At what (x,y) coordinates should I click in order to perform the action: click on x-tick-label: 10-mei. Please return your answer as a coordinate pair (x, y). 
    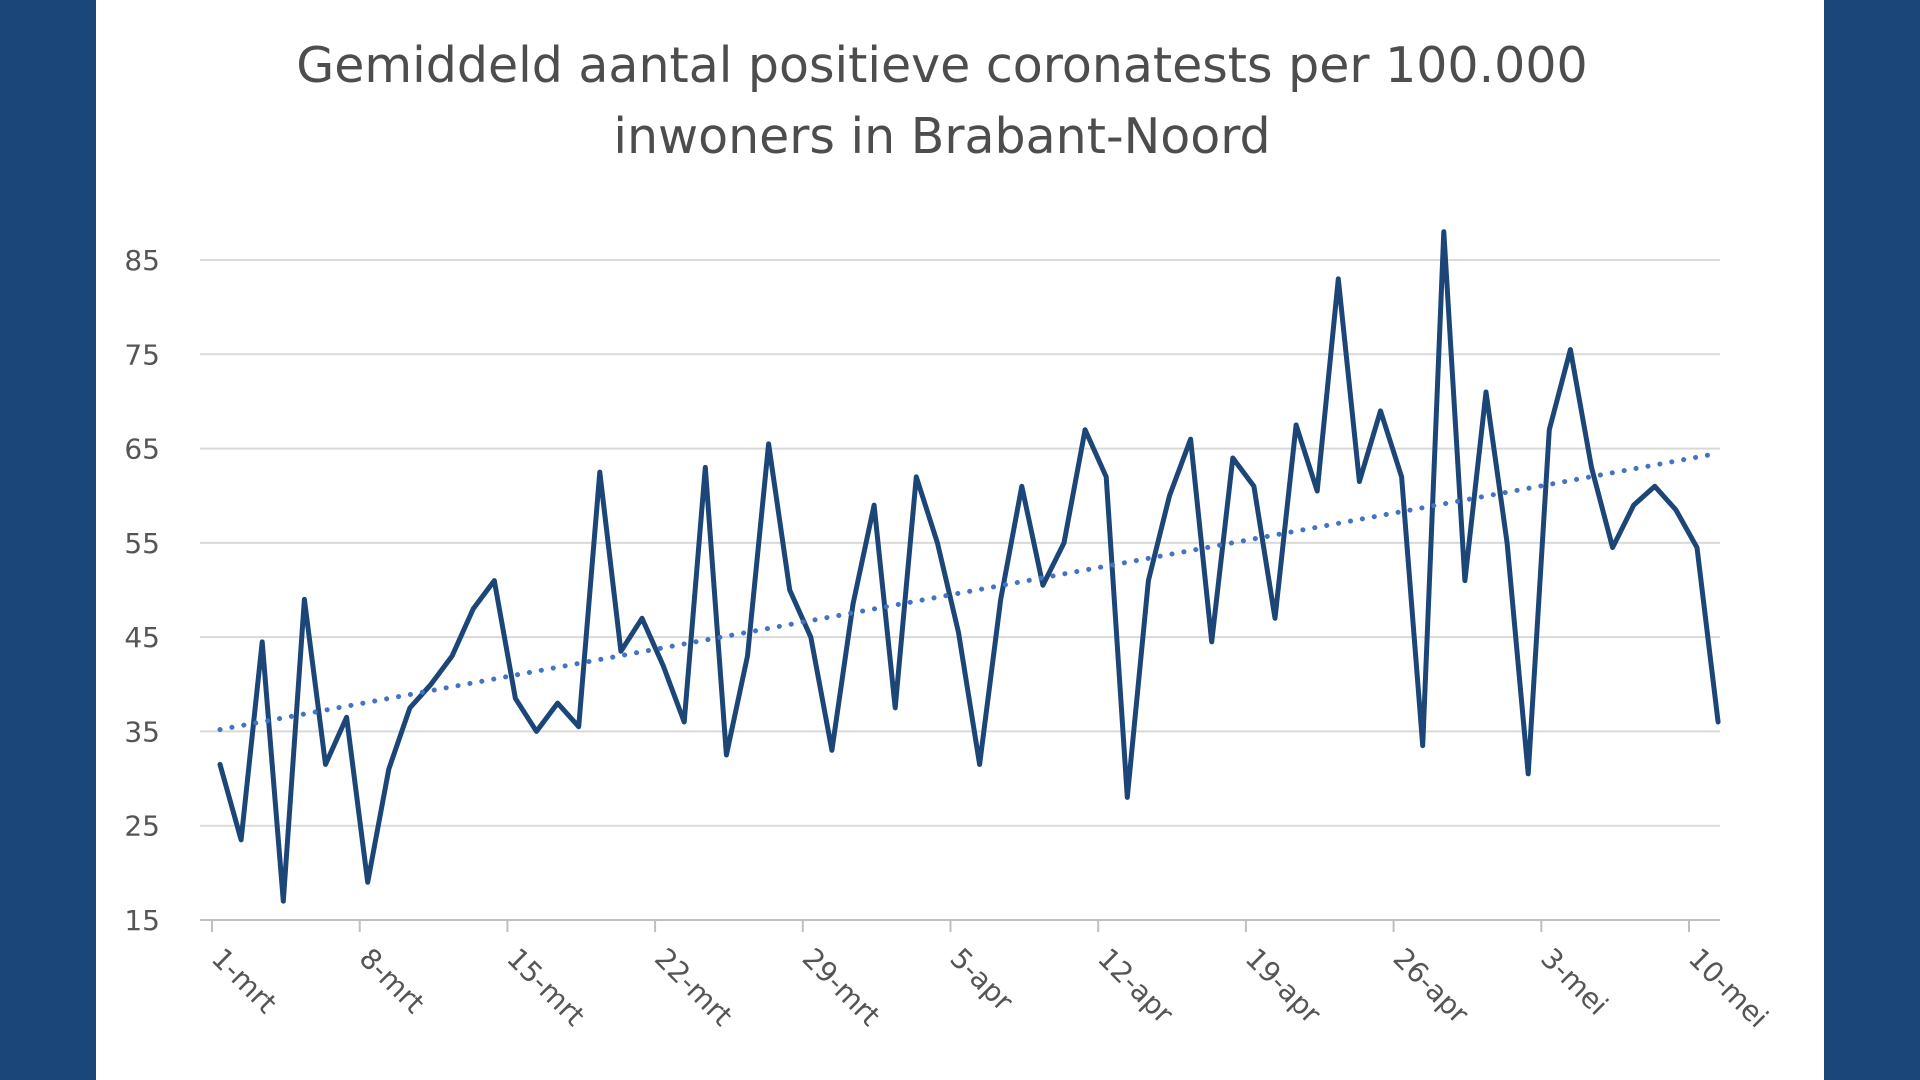
    Looking at the image, I should click on (1728, 988).